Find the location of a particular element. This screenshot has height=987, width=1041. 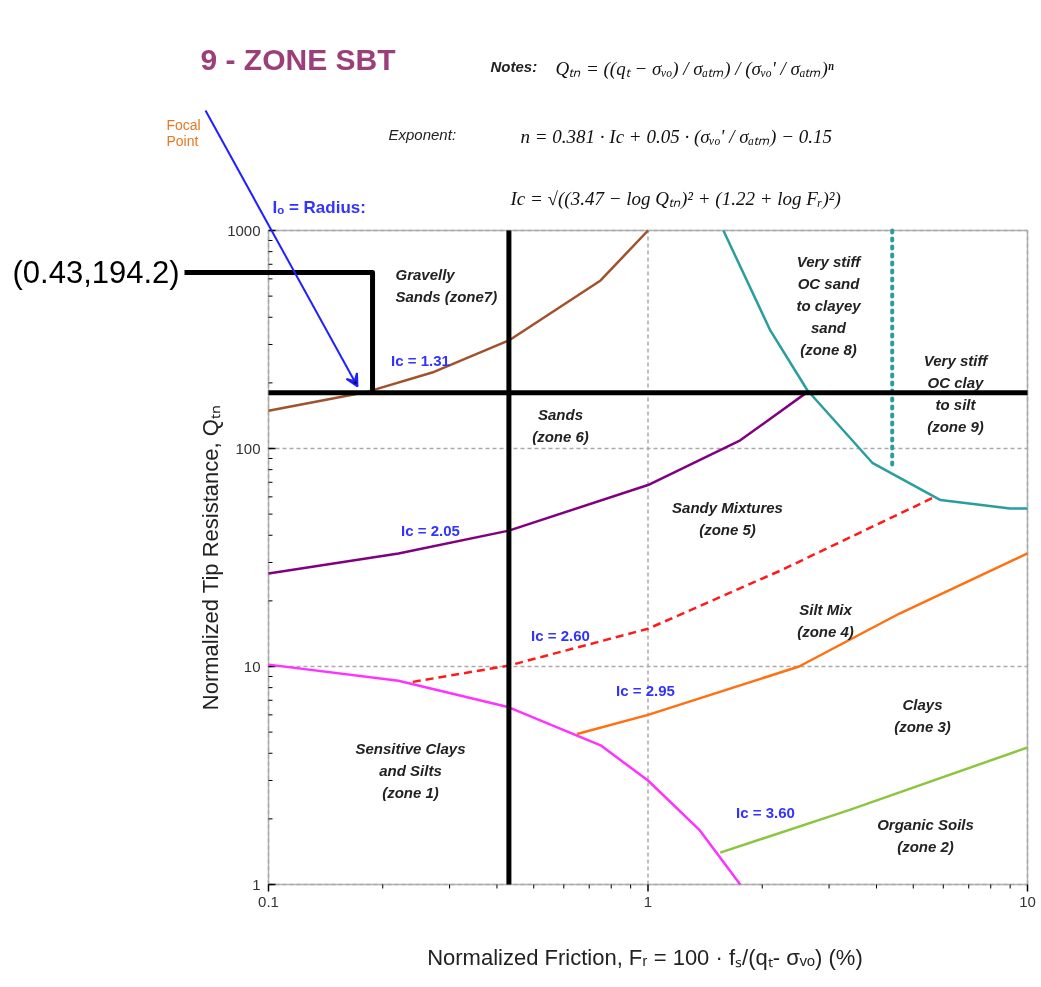

text: Notes: is located at coordinates (514, 66).